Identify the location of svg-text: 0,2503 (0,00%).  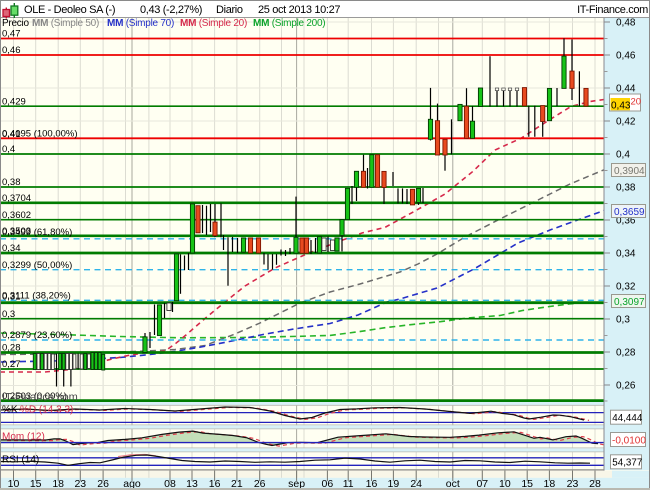
(34, 396).